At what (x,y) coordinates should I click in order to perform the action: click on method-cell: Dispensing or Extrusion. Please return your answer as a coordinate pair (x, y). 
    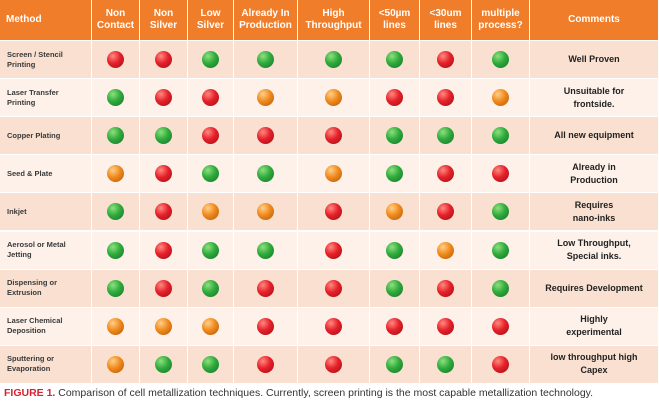
    Looking at the image, I should click on (46, 288).